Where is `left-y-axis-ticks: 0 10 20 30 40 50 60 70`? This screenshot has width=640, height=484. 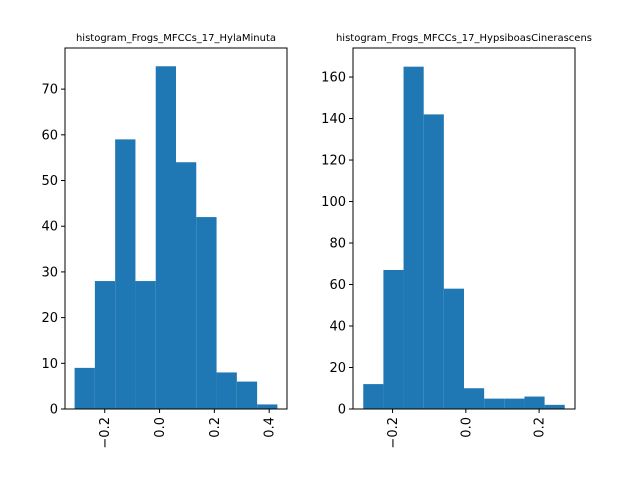
left-y-axis-ticks: 0 10 20 30 40 50 60 70 is located at coordinates (53, 250).